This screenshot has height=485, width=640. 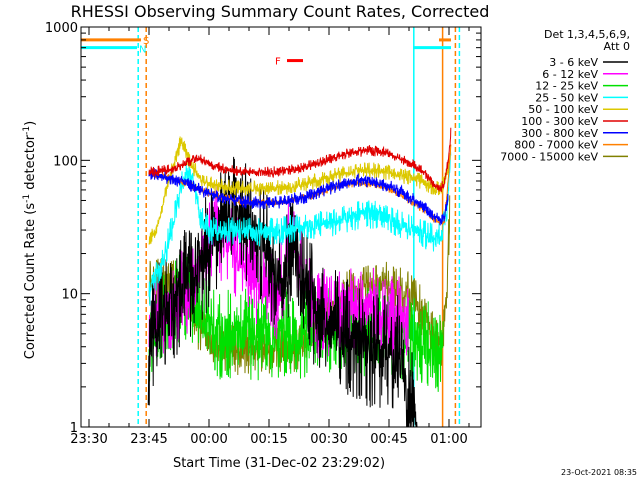 What do you see at coordinates (556, 145) in the screenshot?
I see `legend-label-8: 800 - 7000 keV` at bounding box center [556, 145].